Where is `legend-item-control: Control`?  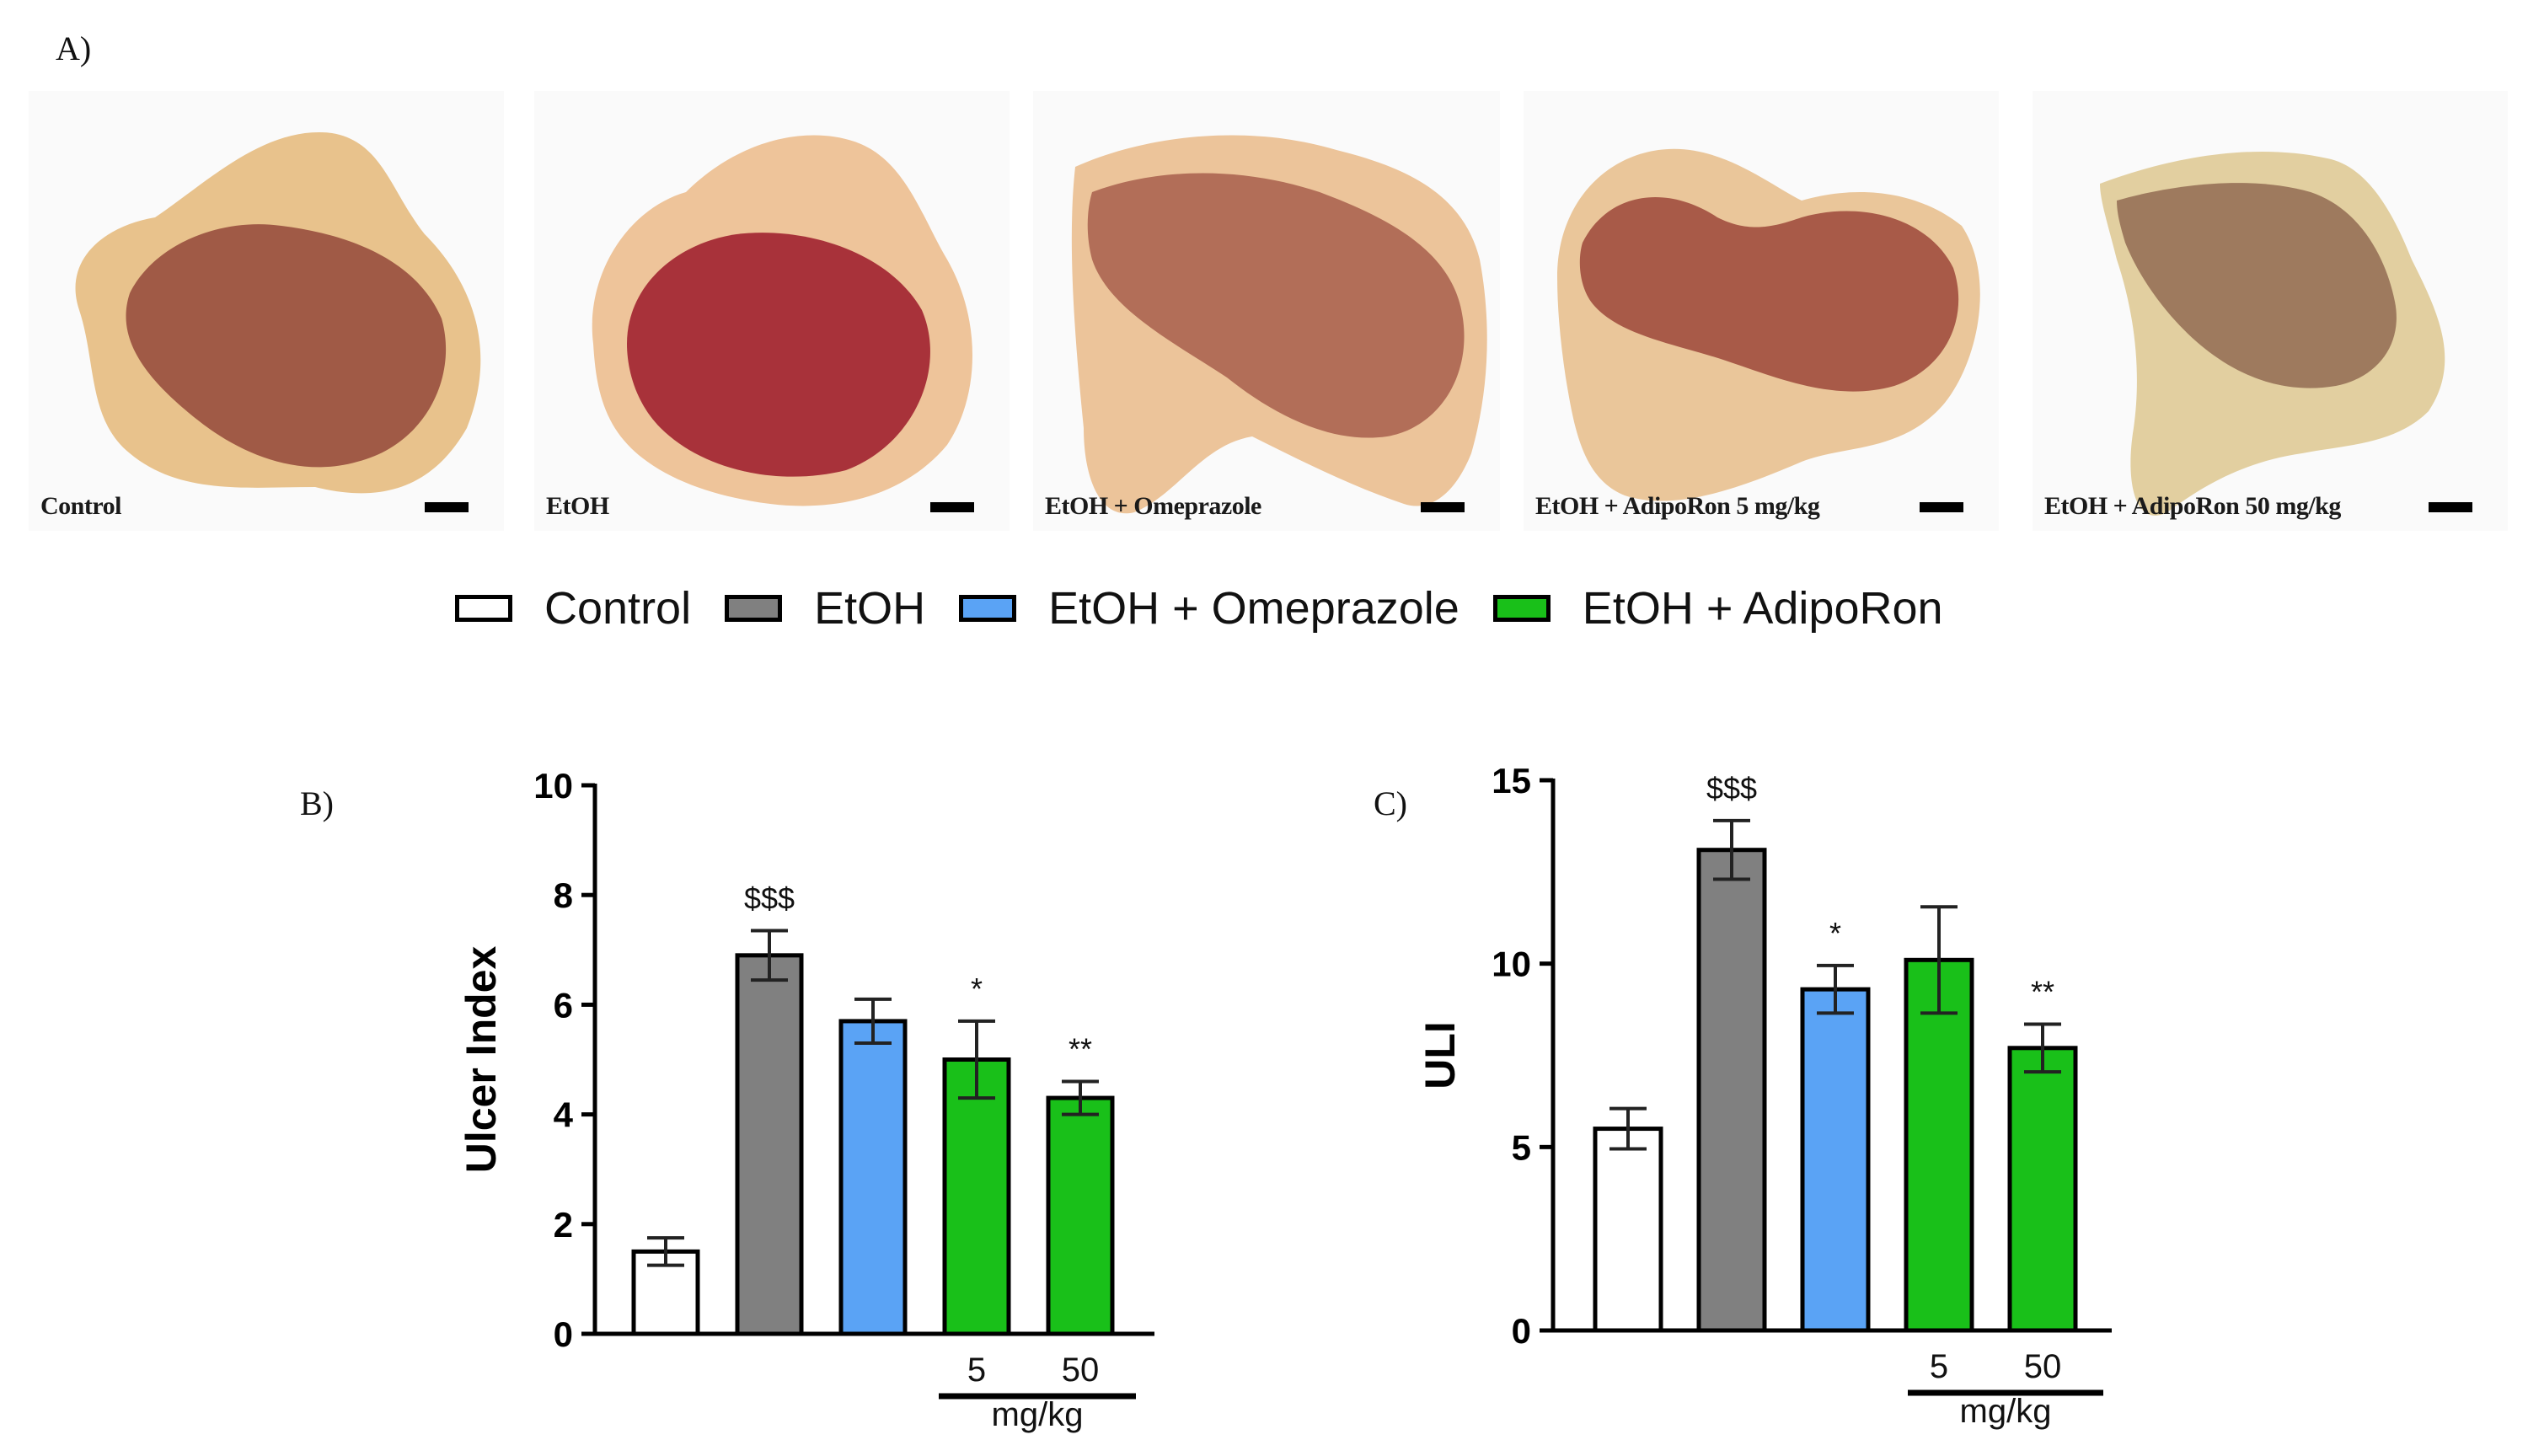 legend-item-control: Control is located at coordinates (573, 608).